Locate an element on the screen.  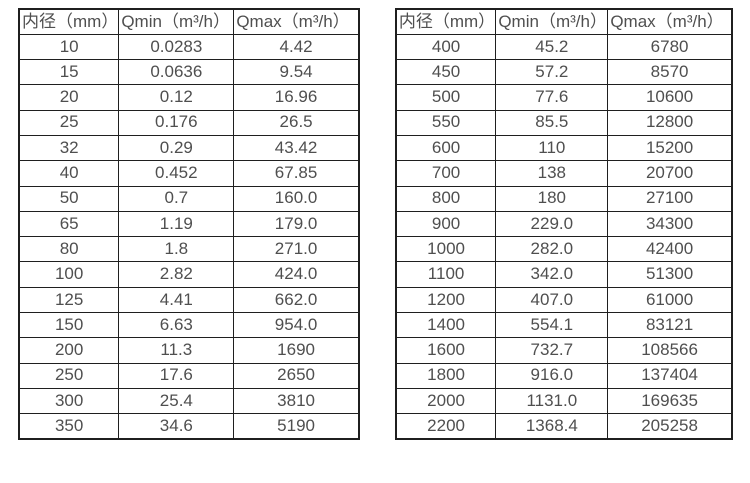
table-row: 32 0.29 43.42 is located at coordinates (189, 148).